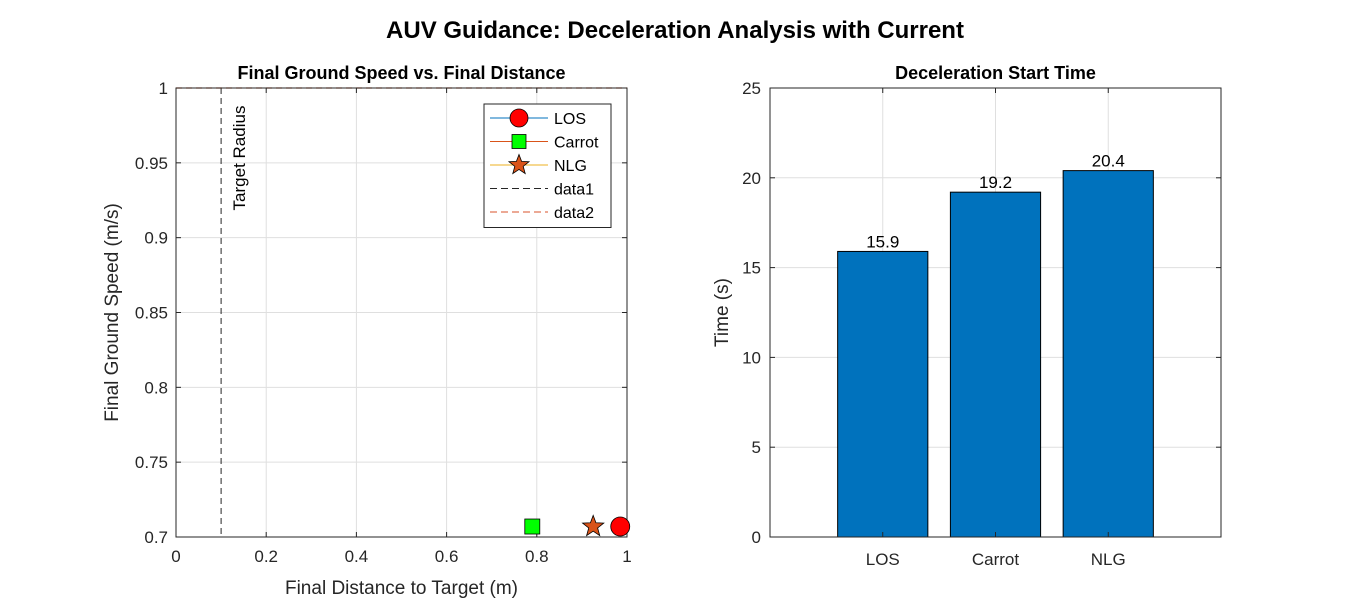  I want to click on bar-y-tick-label: 10, so click(751, 357).